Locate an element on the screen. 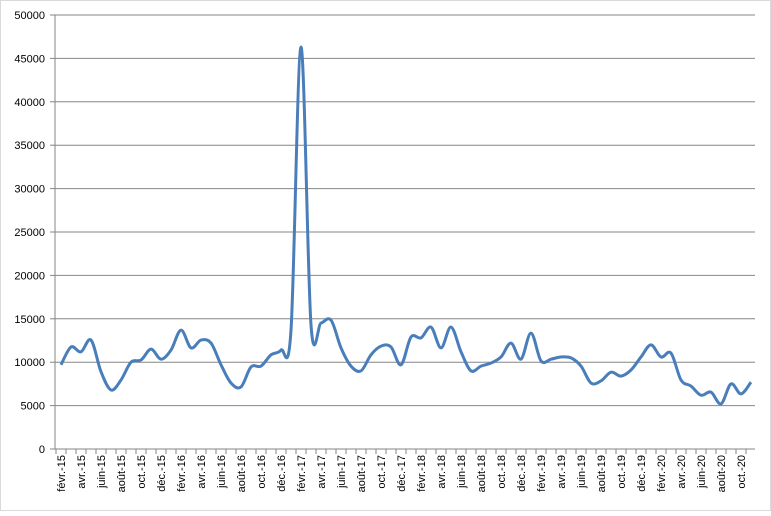 The width and height of the screenshot is (771, 516). y-tick-label: 40000 is located at coordinates (29, 103).